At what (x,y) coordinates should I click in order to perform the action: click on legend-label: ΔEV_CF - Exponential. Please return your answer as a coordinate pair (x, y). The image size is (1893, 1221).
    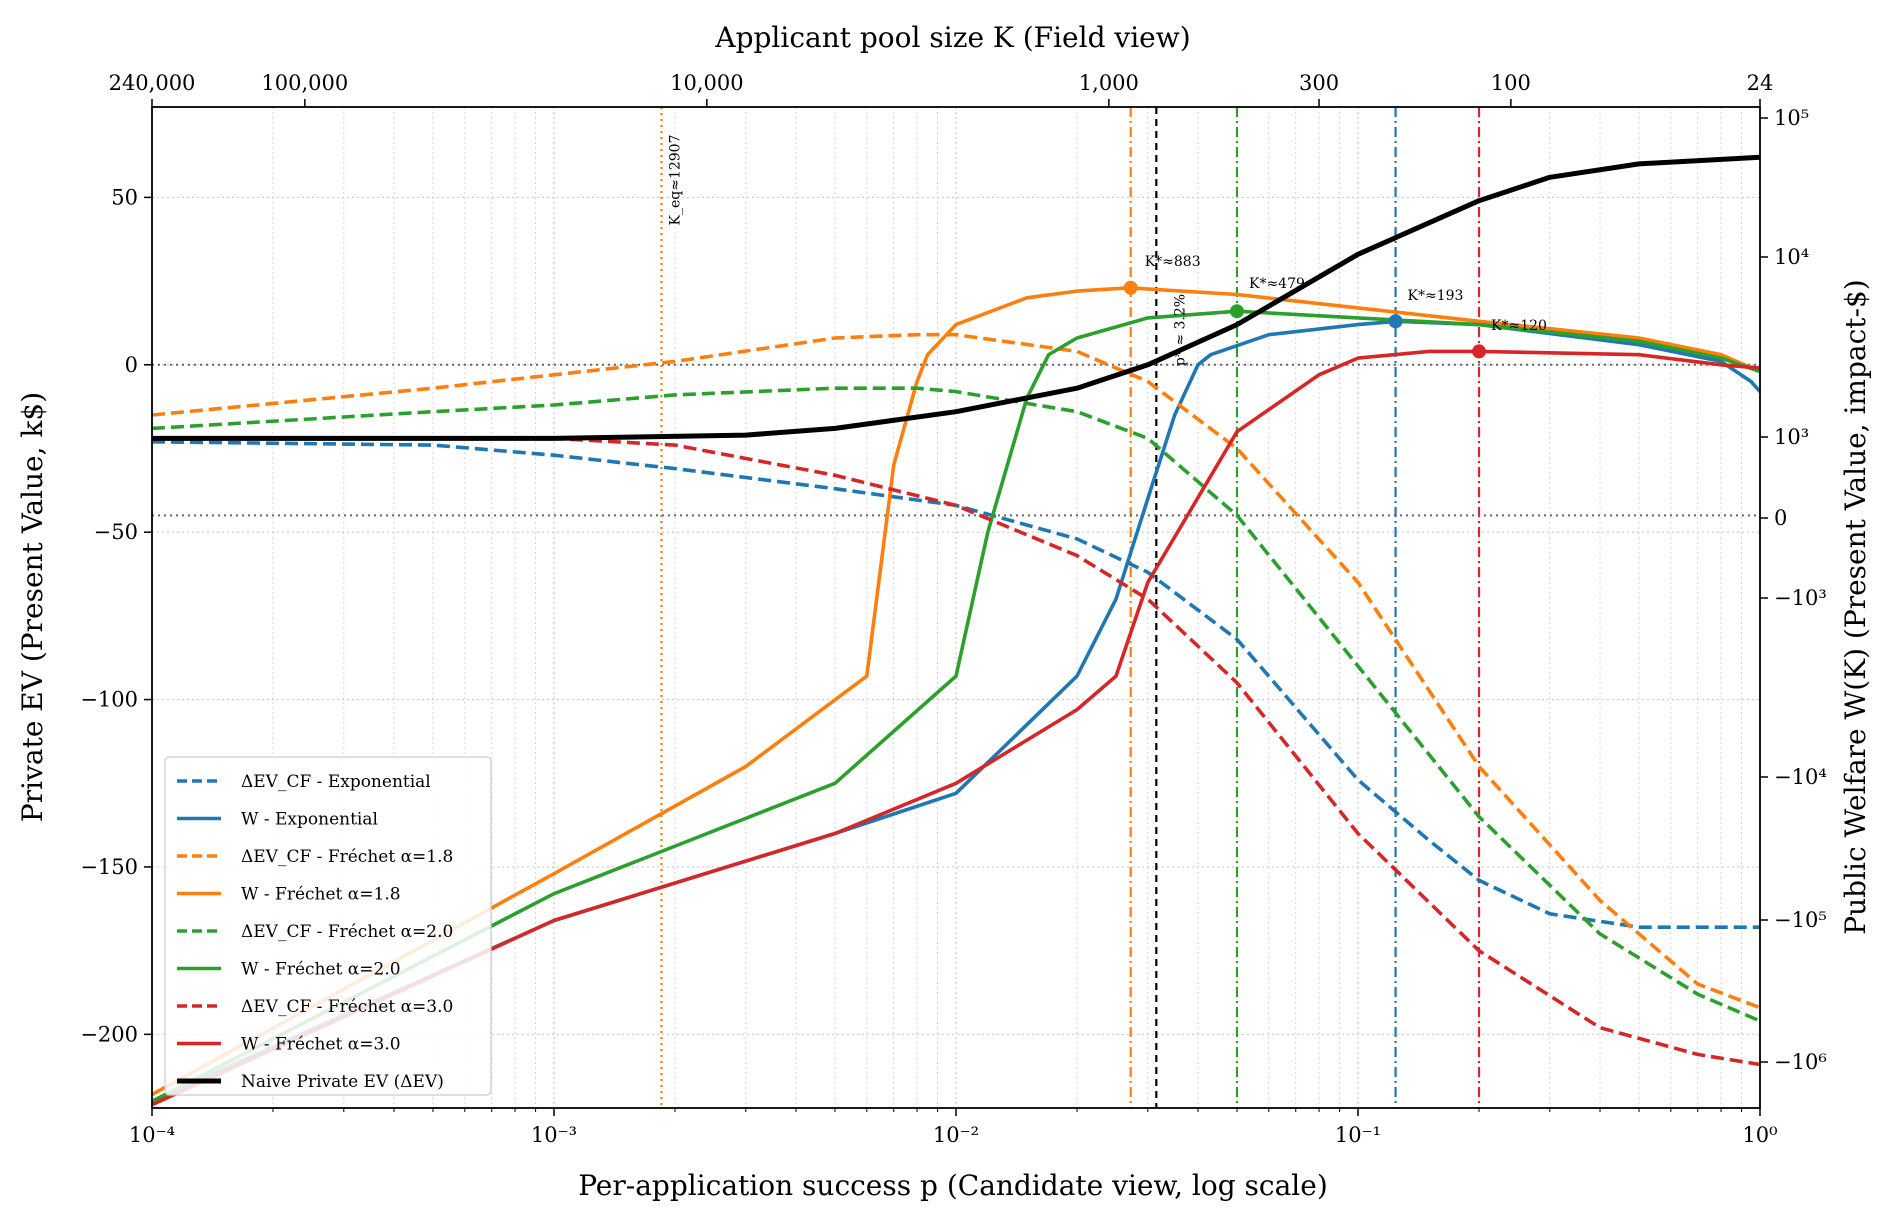
    Looking at the image, I should click on (336, 782).